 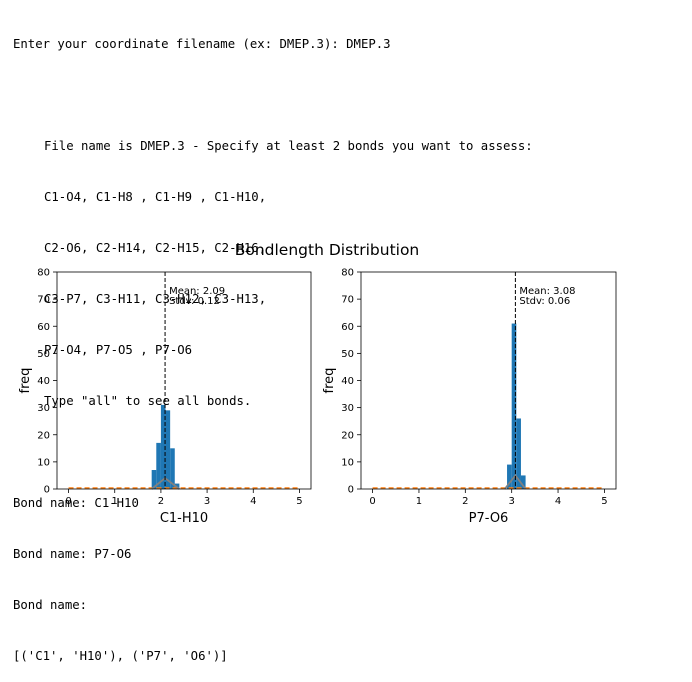 What do you see at coordinates (76, 503) in the screenshot?
I see `console-input-line: Bond name: C1-H10` at bounding box center [76, 503].